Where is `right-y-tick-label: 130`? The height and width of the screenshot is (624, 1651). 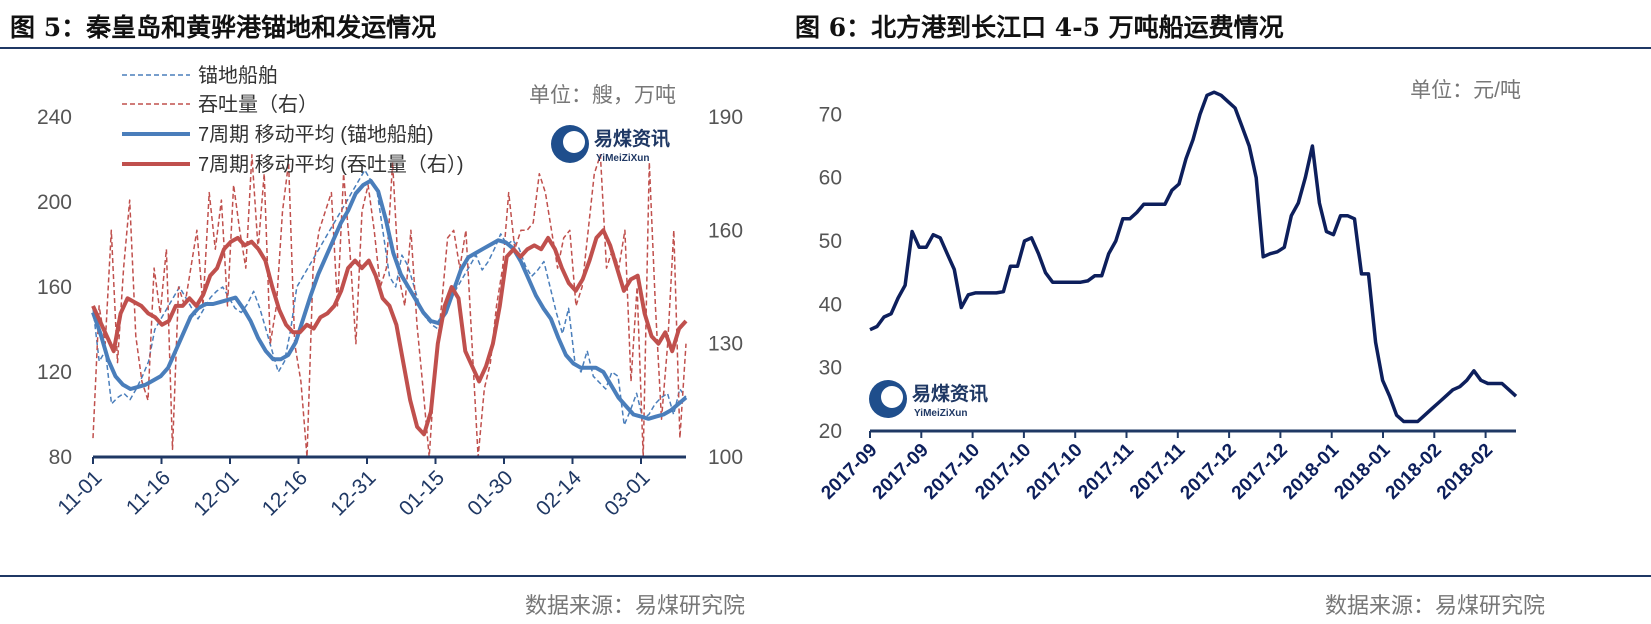 right-y-tick-label: 130 is located at coordinates (725, 344).